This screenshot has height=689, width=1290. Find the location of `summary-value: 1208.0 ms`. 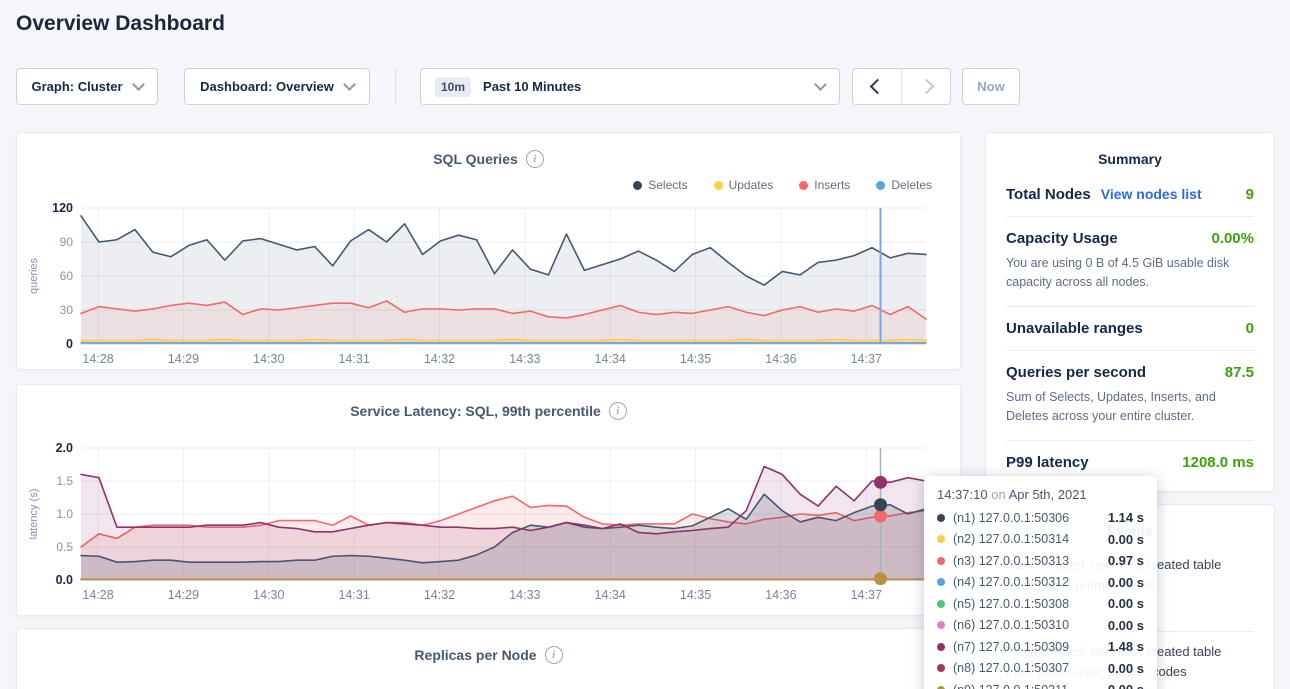

summary-value: 1208.0 ms is located at coordinates (1218, 462).